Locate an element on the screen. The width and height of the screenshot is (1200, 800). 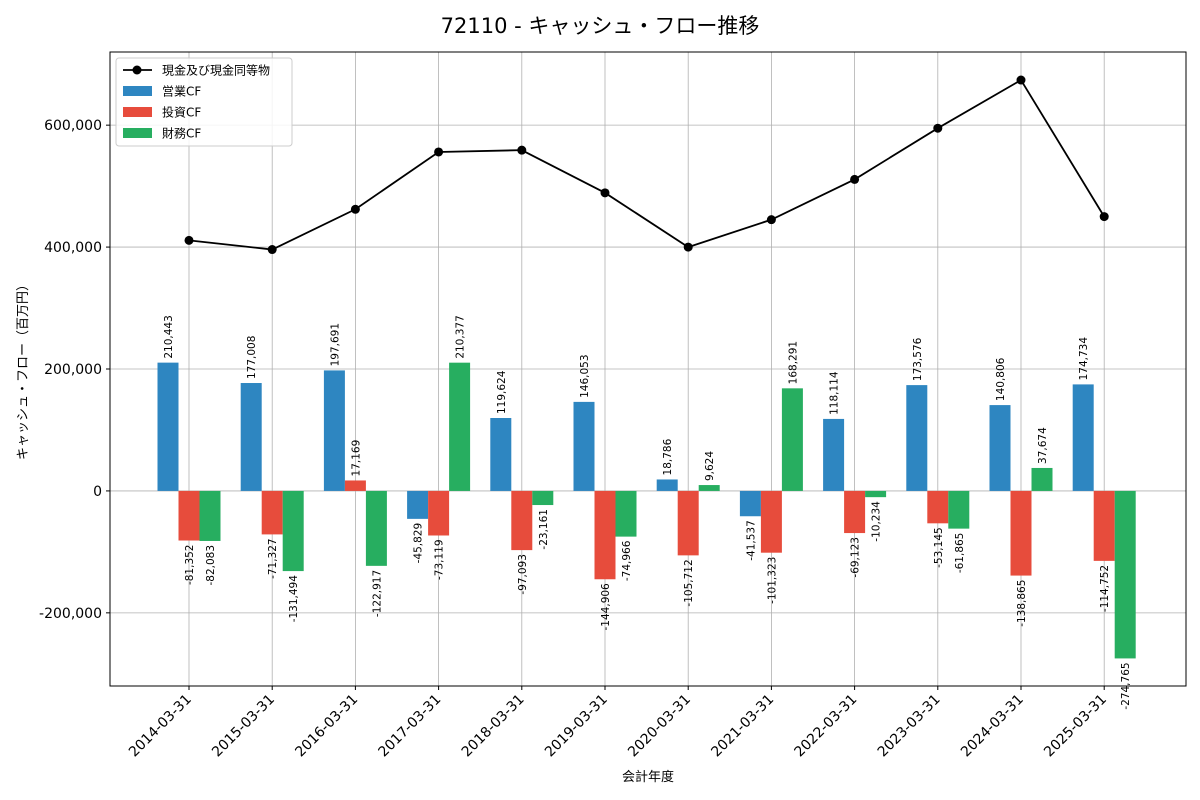
bar-value-label: 17,169 is located at coordinates (356, 458).